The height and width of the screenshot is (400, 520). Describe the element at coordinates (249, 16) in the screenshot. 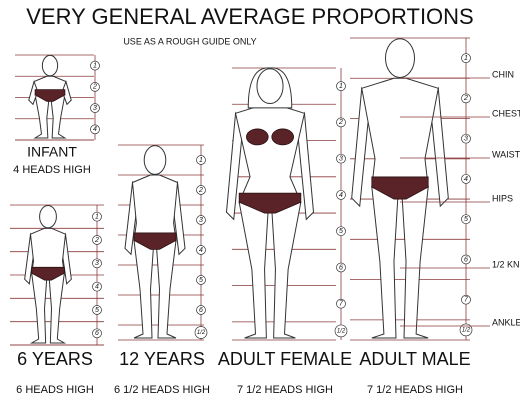

I see `title: VERY GENERAL AVERAGE PROPORTIONS` at that location.